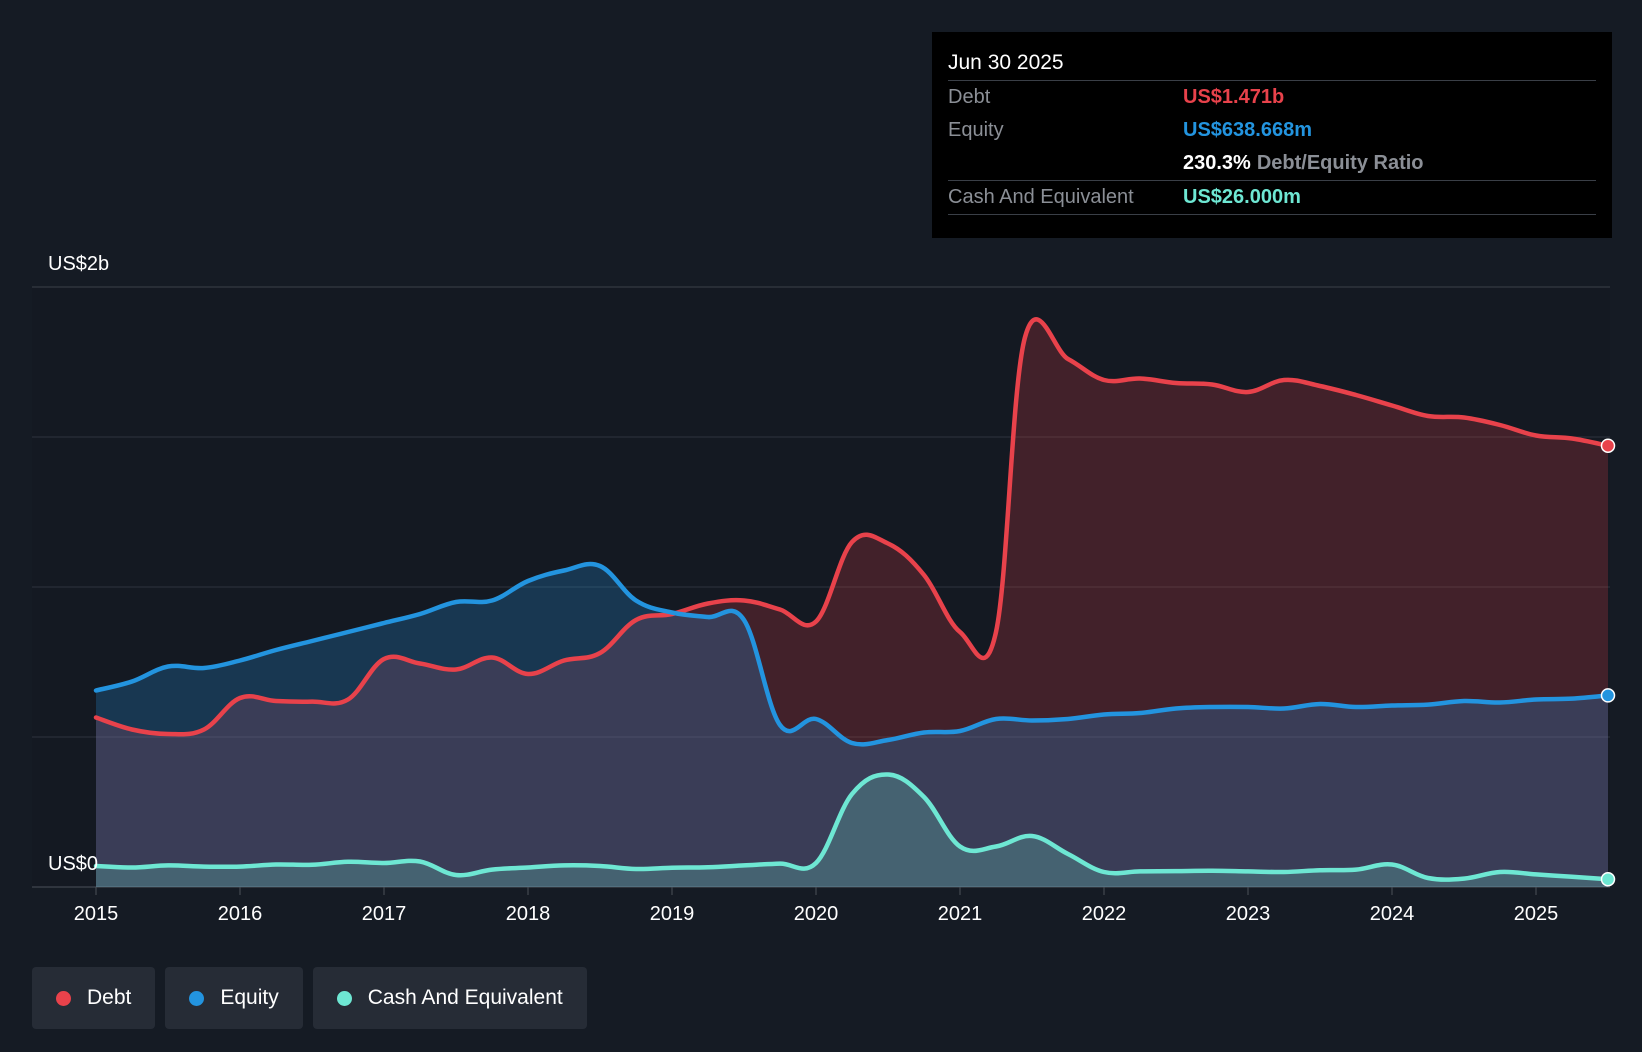 The image size is (1642, 1052). What do you see at coordinates (1041, 197) in the screenshot?
I see `tooltip-cash-label: Cash And Equivalent` at bounding box center [1041, 197].